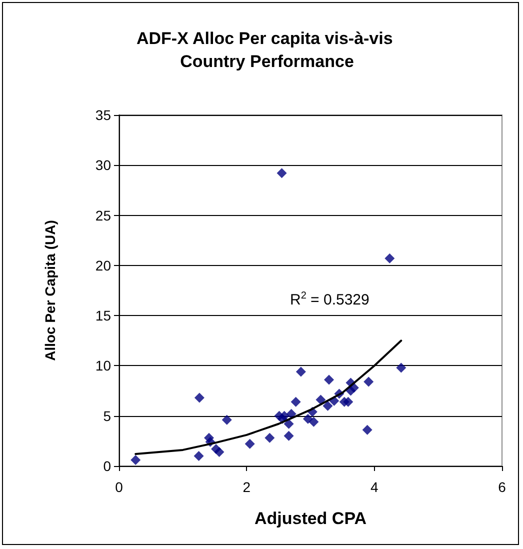 The width and height of the screenshot is (523, 549). What do you see at coordinates (103, 165) in the screenshot?
I see `y-tick-label: 30` at bounding box center [103, 165].